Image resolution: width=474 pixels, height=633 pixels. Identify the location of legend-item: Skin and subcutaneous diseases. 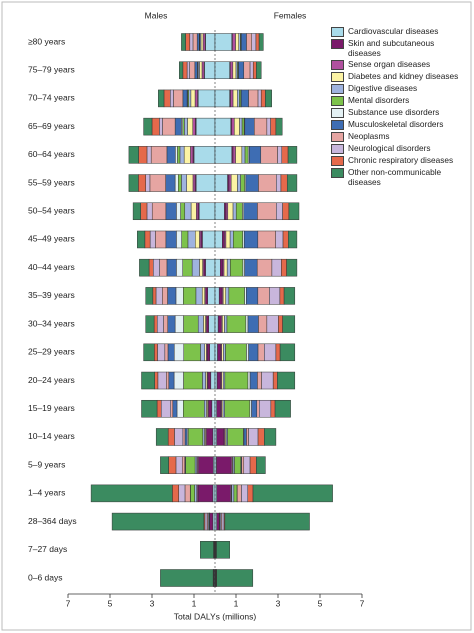
(401, 48).